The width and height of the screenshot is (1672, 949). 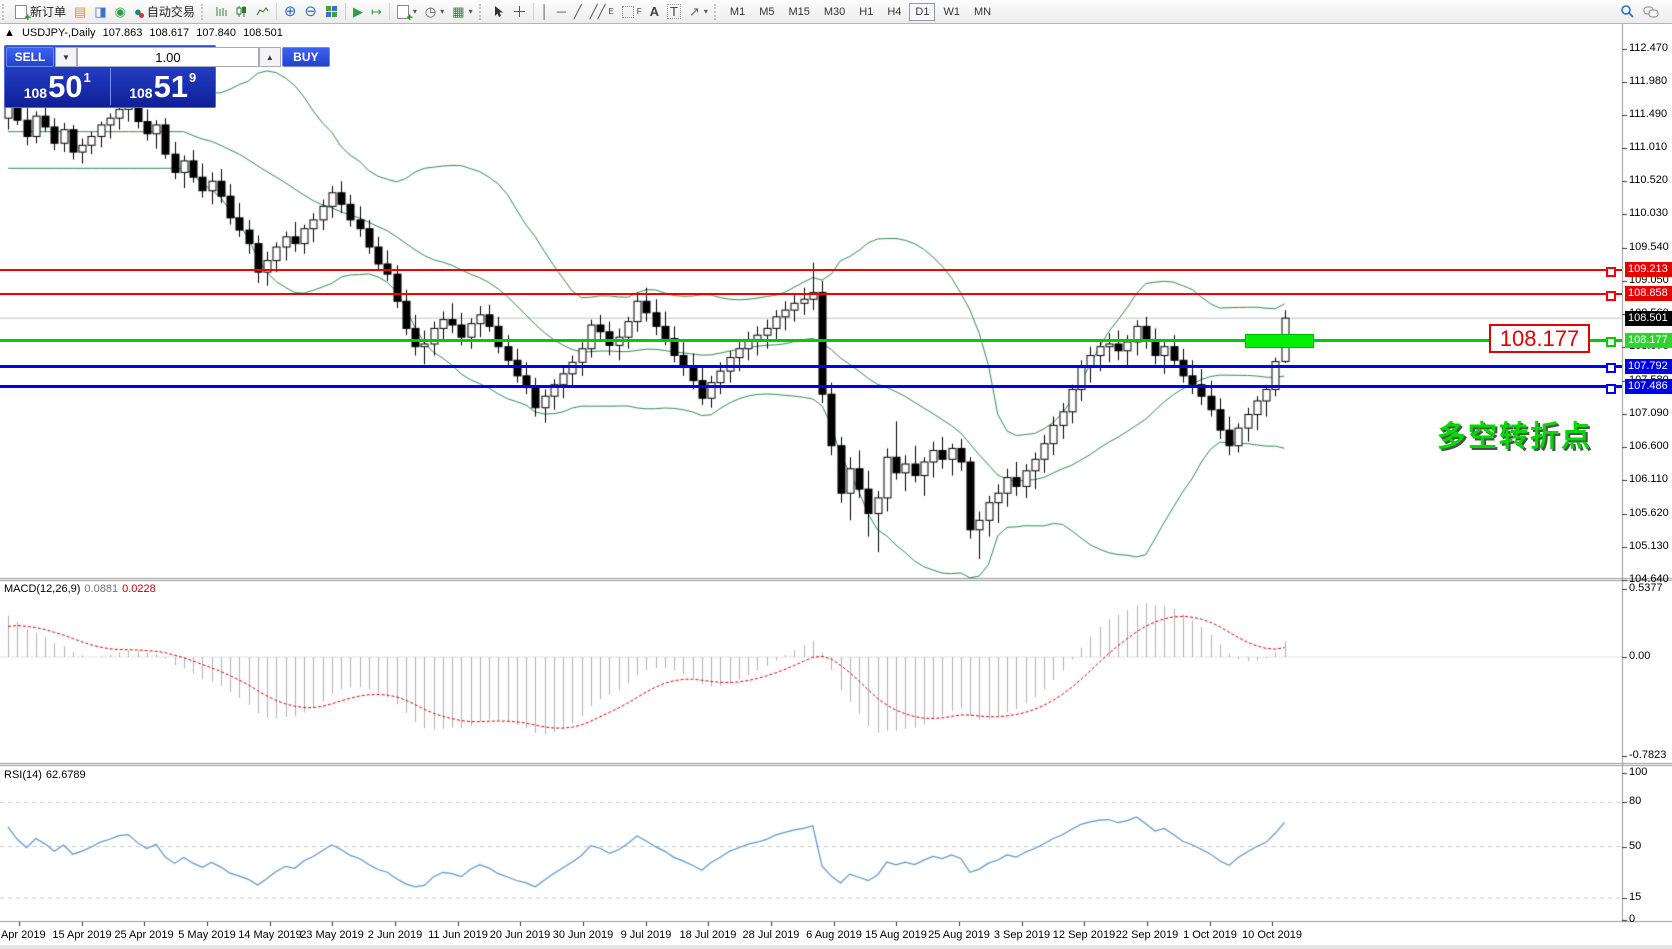 What do you see at coordinates (376, 11) in the screenshot?
I see `chart-shift-button: ↦` at bounding box center [376, 11].